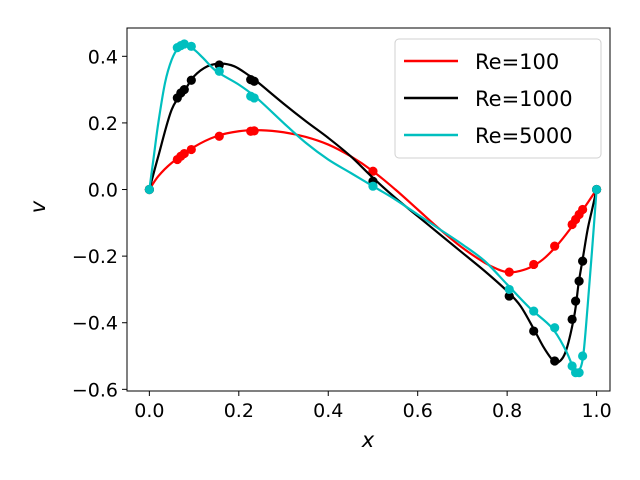 This screenshot has height=480, width=640. Describe the element at coordinates (328, 411) in the screenshot. I see `x-tick-label: 0.4` at that location.